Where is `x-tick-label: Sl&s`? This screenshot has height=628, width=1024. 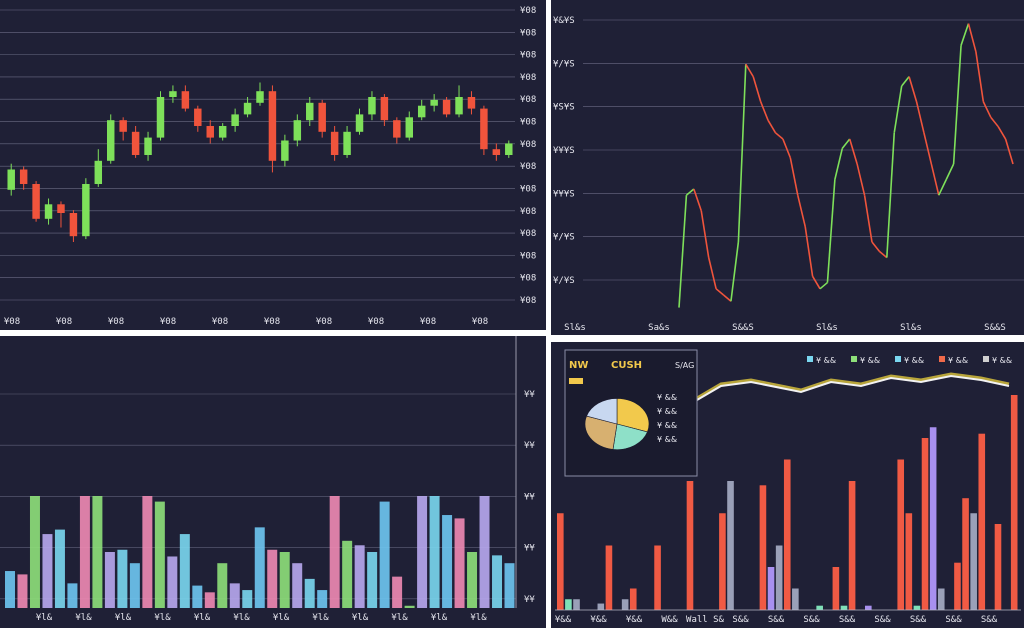
x-tick-label: Sl&s is located at coordinates (575, 328).